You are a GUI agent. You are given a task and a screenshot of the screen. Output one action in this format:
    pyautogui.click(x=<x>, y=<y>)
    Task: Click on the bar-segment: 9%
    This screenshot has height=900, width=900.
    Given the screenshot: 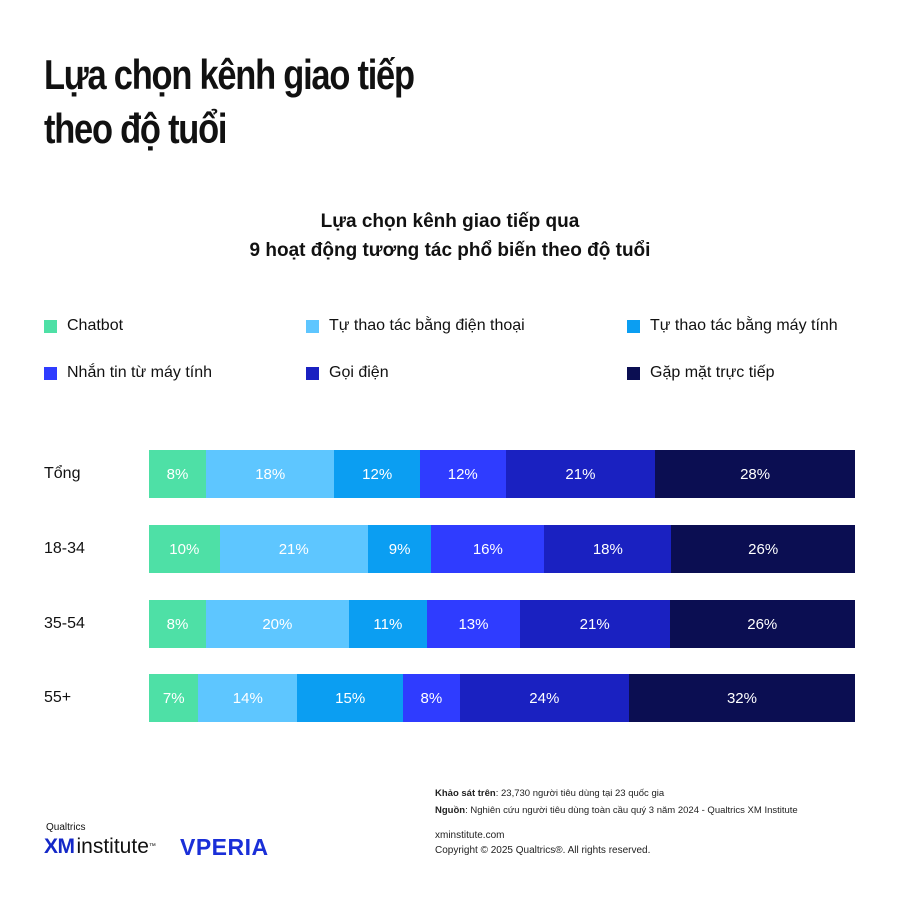 What is the action you would take?
    pyautogui.click(x=399, y=549)
    